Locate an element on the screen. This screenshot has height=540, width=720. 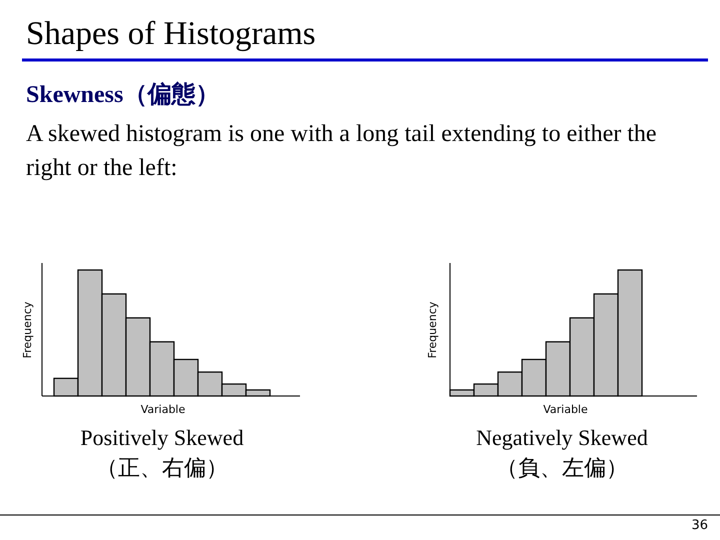
text: A skewed histogram is one with a long tail extending to either the right or the left: is located at coordinates (342, 151).